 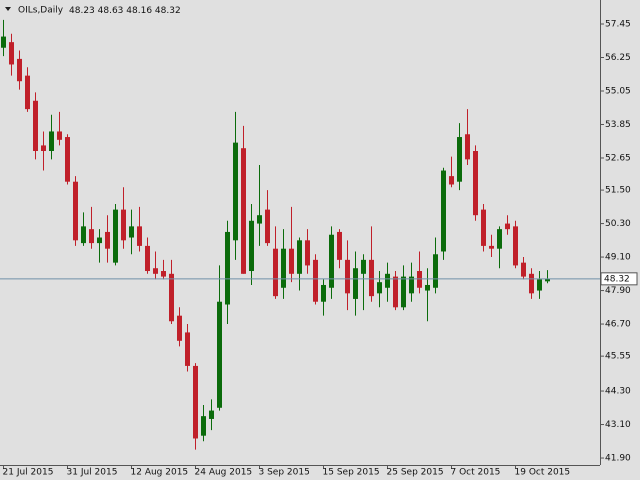 I want to click on chart-title: OILs,Daily, so click(x=41, y=11).